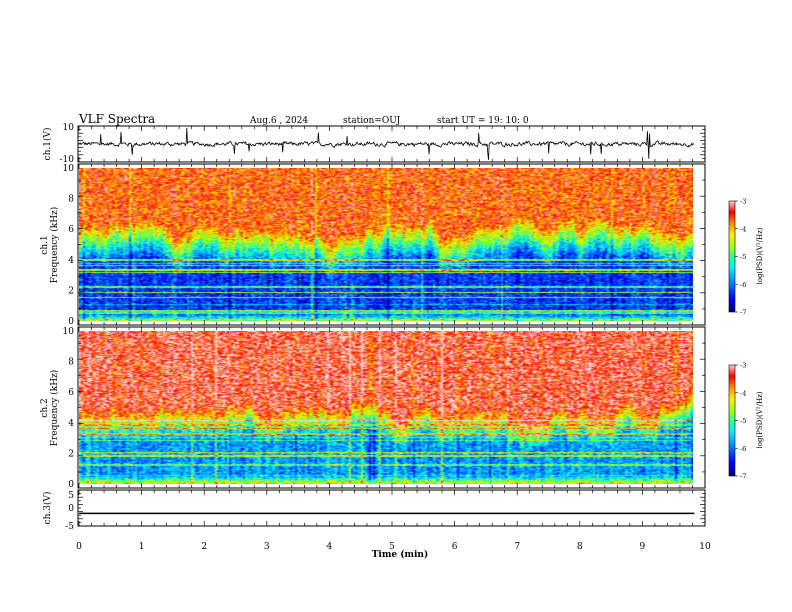 The image size is (792, 612). What do you see at coordinates (67, 160) in the screenshot?
I see `ch1-ytick-bottom: -10` at bounding box center [67, 160].